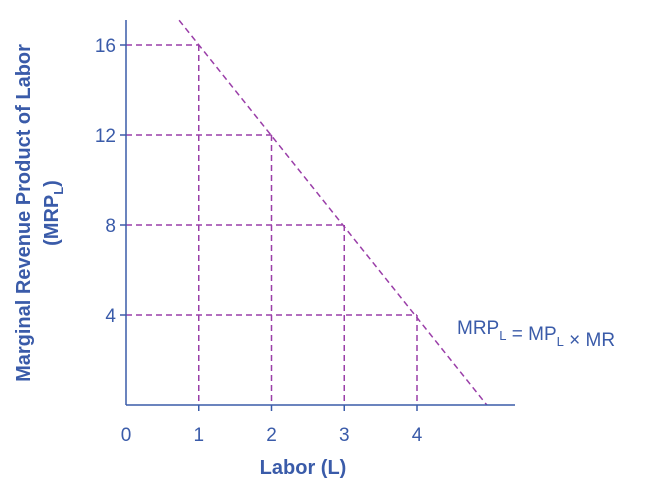  Describe the element at coordinates (271, 435) in the screenshot. I see `x-tick-label-2: 2` at that location.